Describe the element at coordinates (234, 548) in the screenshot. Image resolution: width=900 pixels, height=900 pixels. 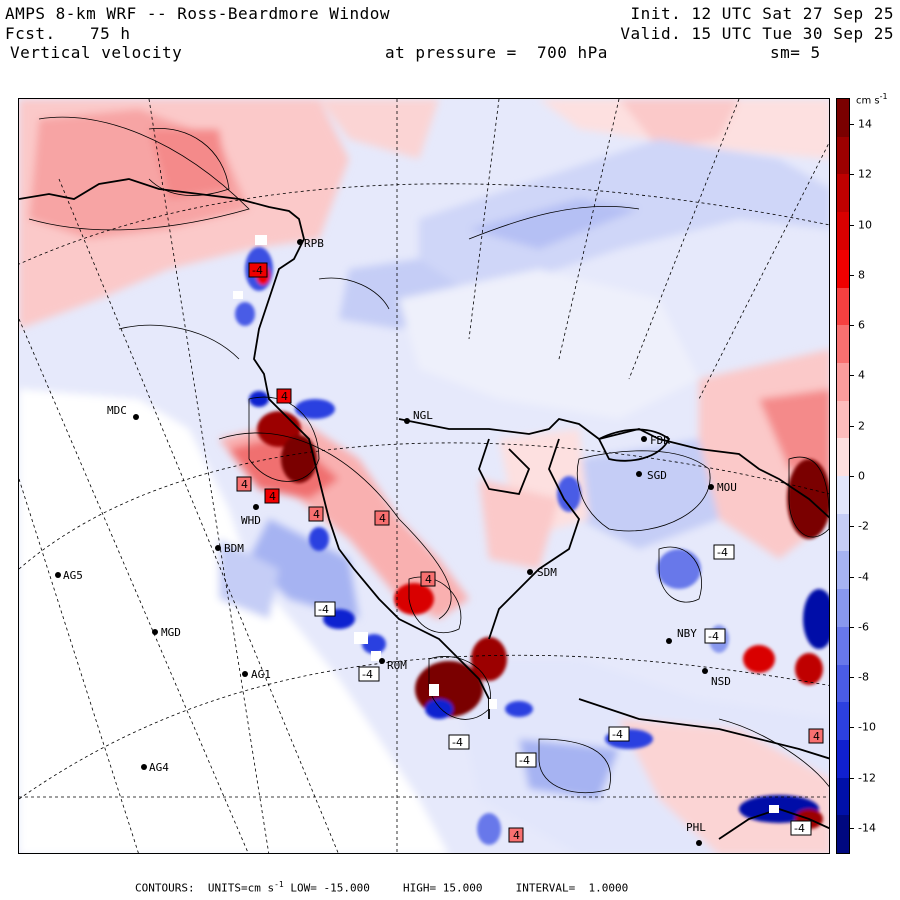
I see `svg-text: BDM` at that location.